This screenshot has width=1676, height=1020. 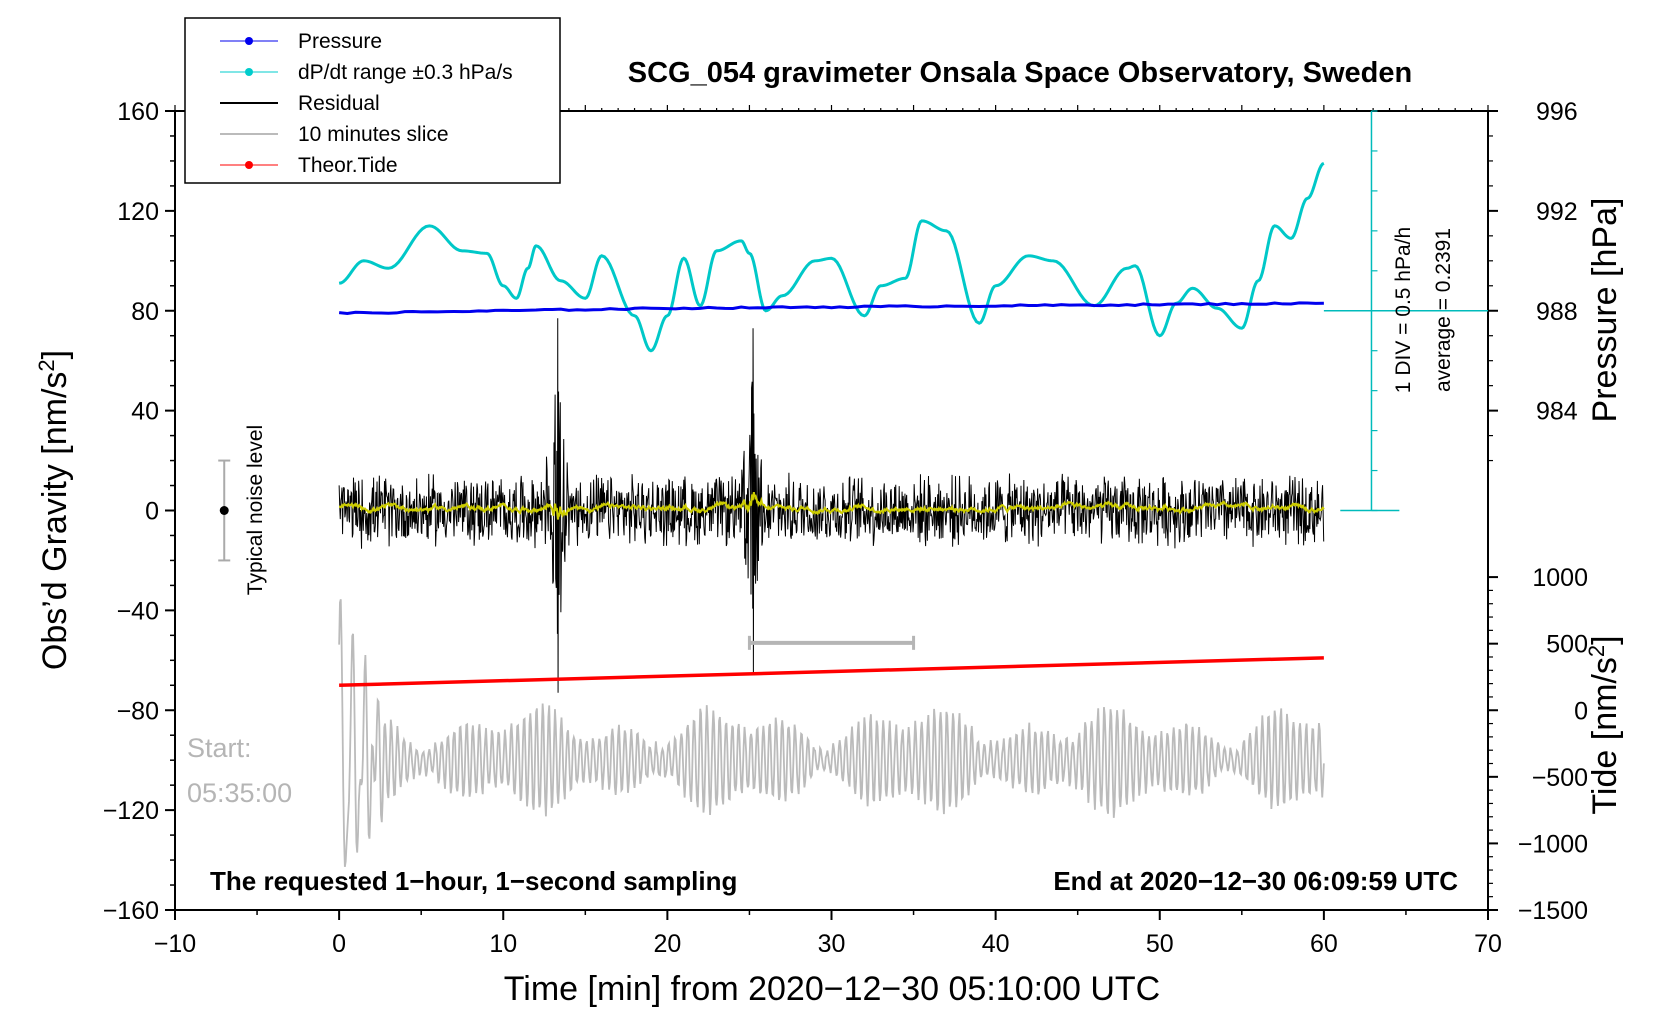 I want to click on y-tick-label: 0, so click(x=152, y=512).